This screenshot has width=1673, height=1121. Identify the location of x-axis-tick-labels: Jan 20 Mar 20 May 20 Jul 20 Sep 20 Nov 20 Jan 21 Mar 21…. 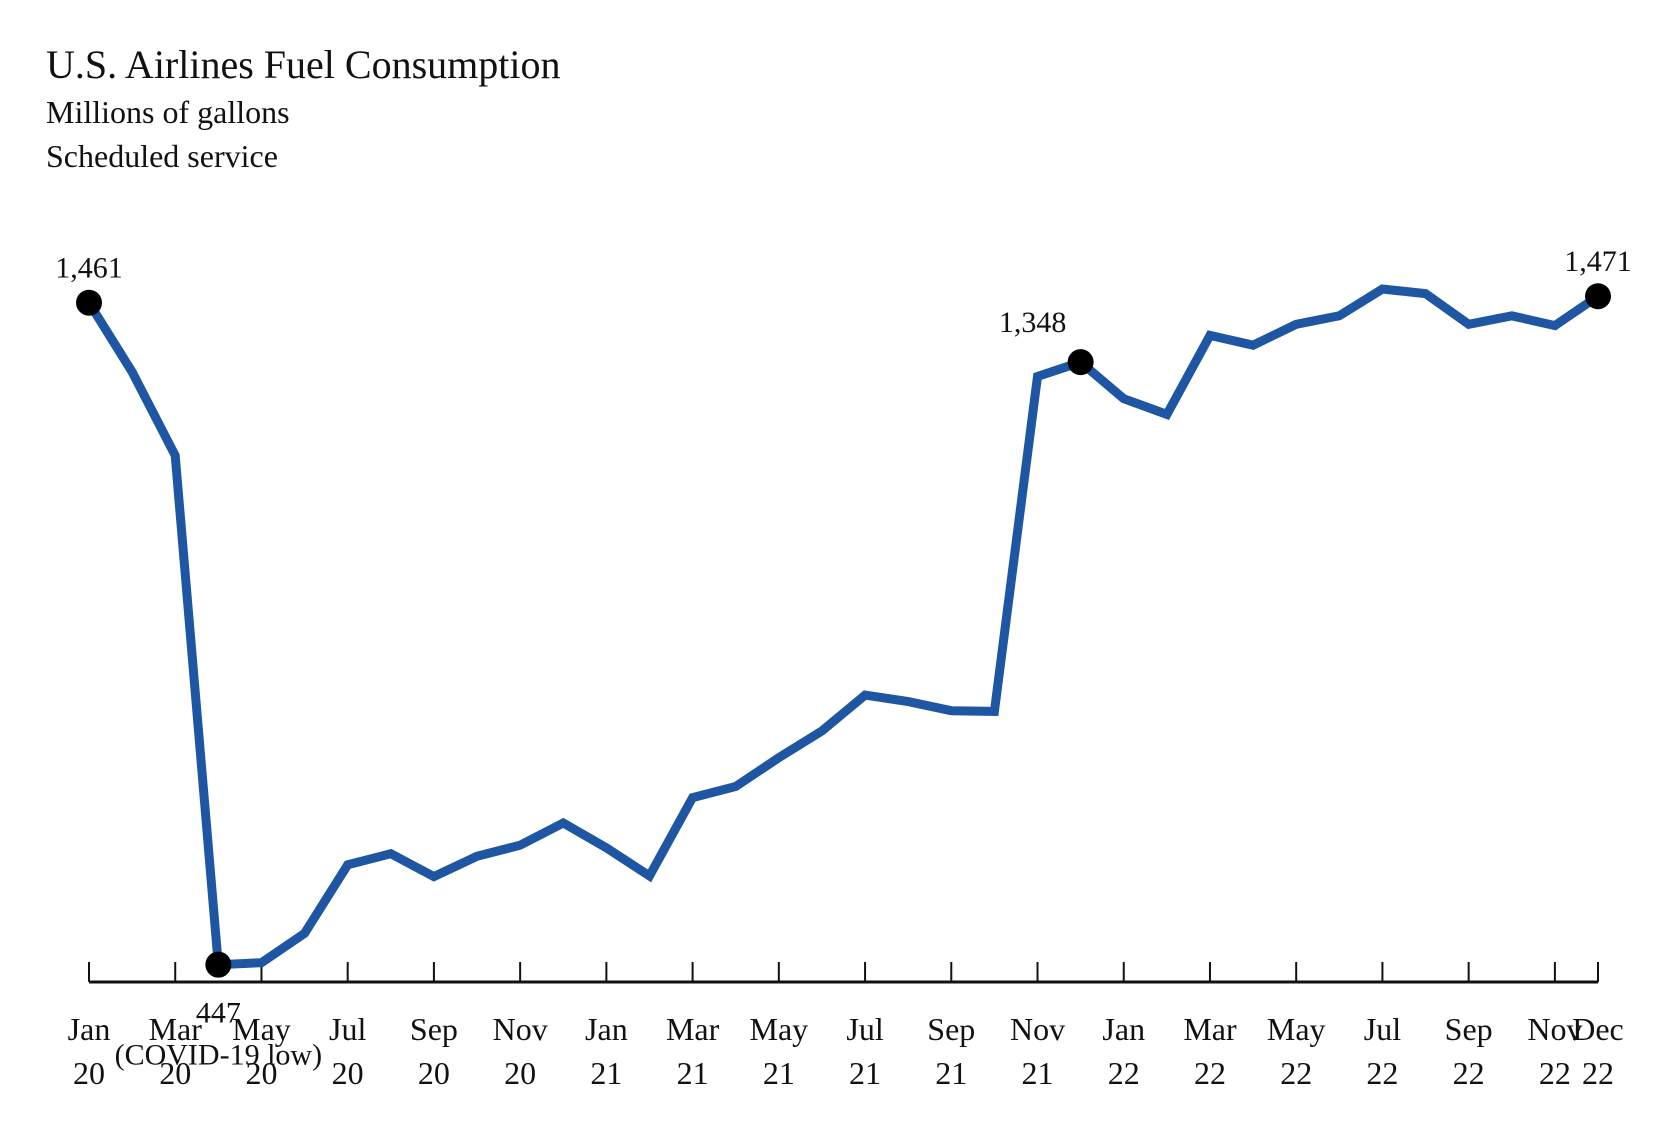
(846, 1051).